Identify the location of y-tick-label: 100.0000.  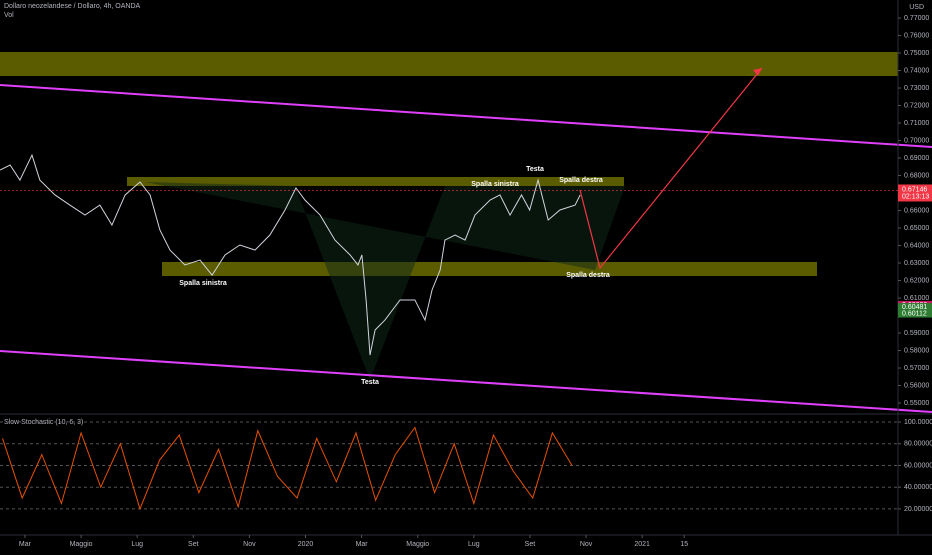
(918, 422).